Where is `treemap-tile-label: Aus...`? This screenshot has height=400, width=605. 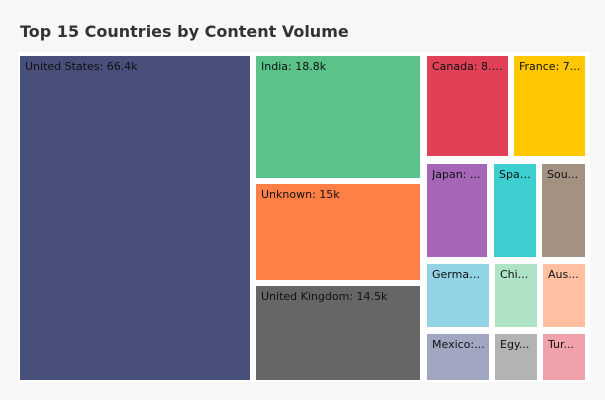
treemap-tile-label: Aus... is located at coordinates (563, 274).